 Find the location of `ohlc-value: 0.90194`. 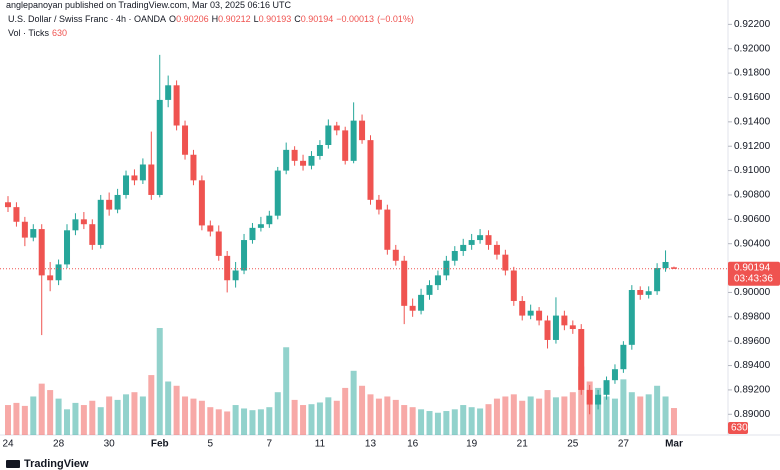

ohlc-value: 0.90194 is located at coordinates (317, 19).